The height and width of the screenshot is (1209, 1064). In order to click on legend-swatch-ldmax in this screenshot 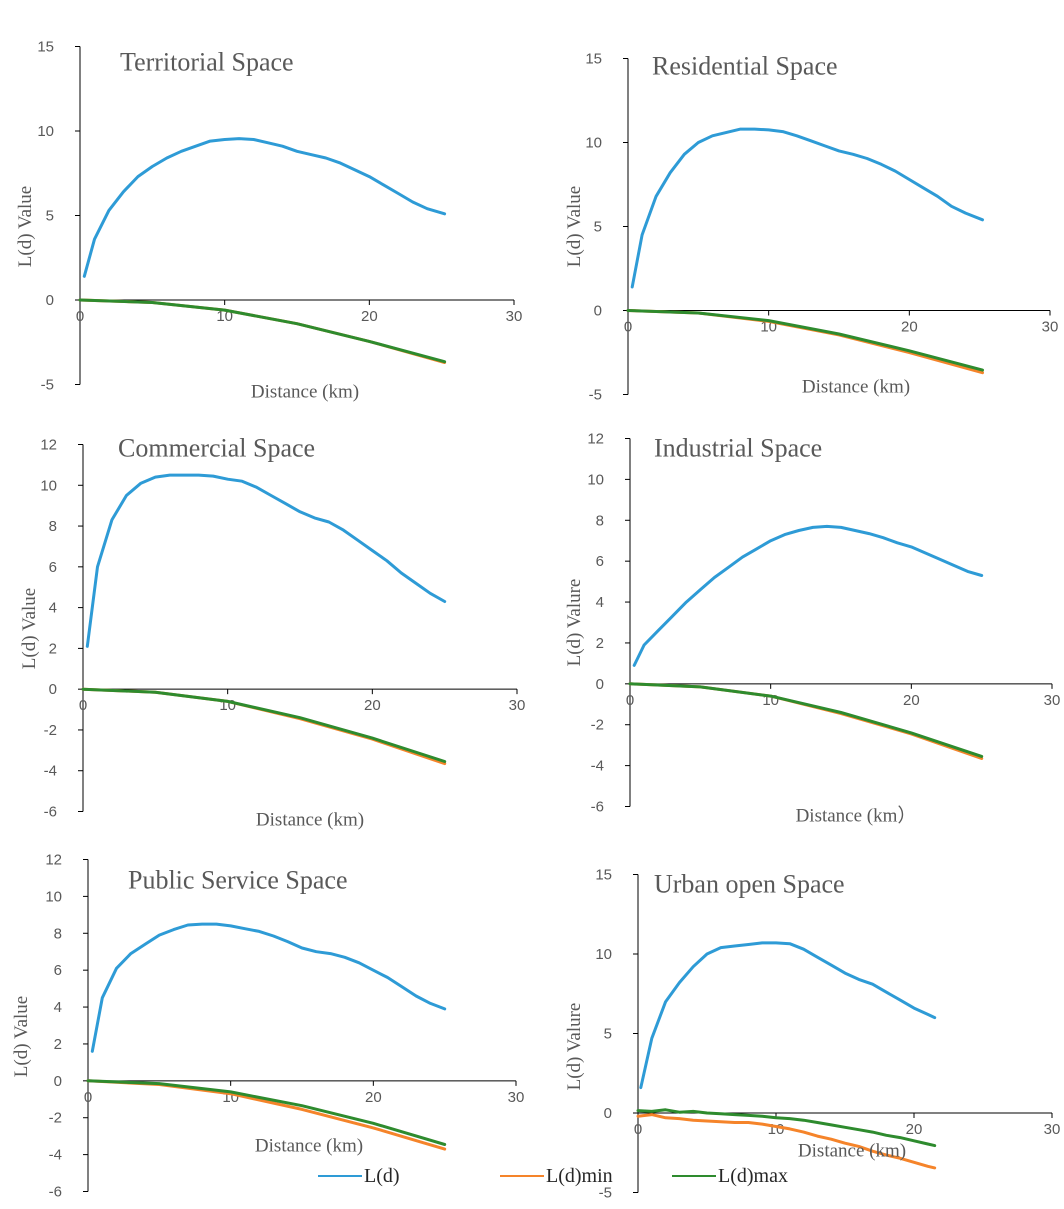, I will do `click(694, 1176)`.